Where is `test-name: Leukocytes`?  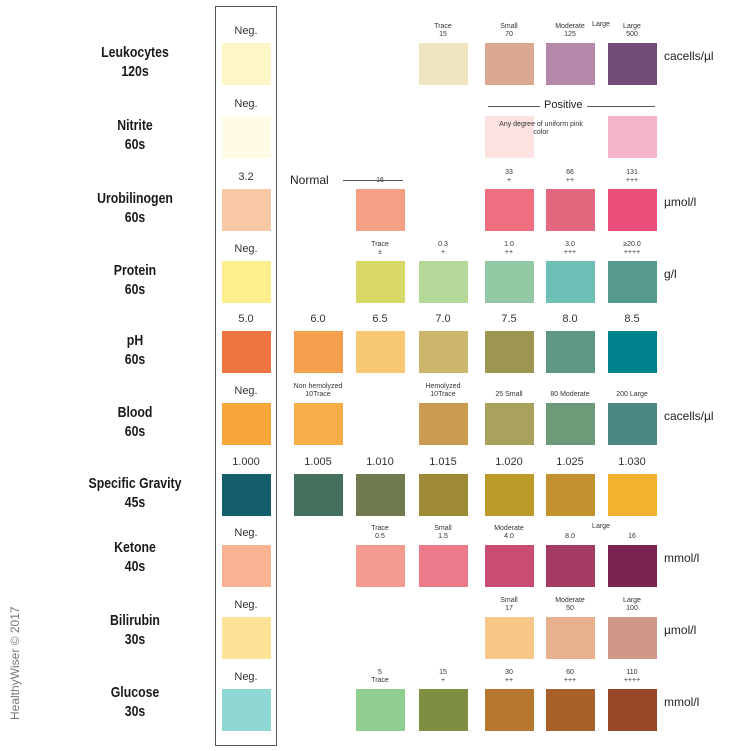 test-name: Leukocytes is located at coordinates (135, 52).